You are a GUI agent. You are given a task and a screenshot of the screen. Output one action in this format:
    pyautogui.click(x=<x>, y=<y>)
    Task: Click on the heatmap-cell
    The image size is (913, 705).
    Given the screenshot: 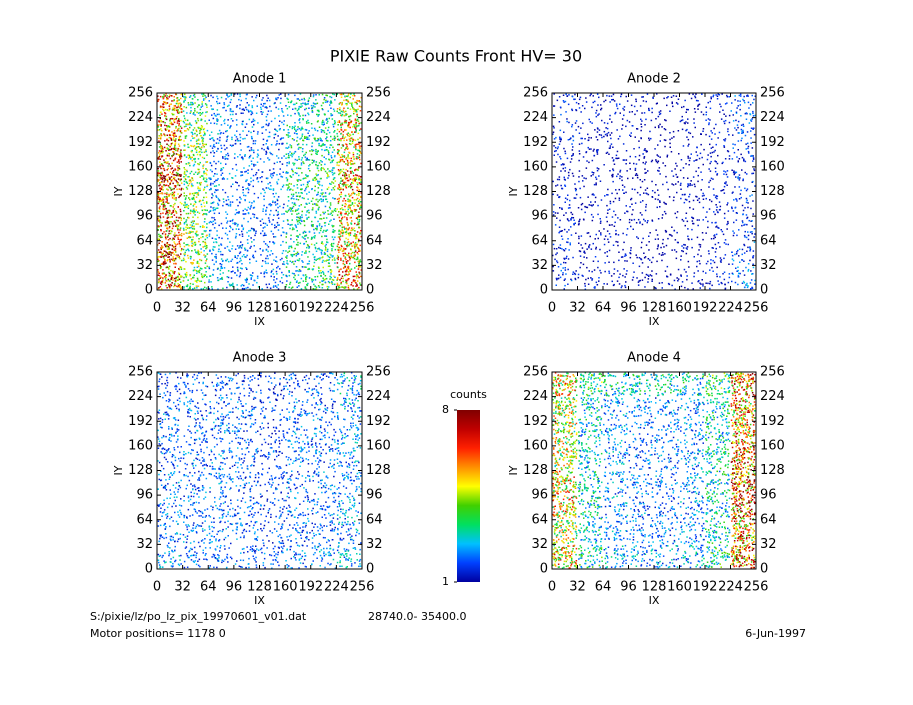 What is the action you would take?
    pyautogui.click(x=196, y=154)
    